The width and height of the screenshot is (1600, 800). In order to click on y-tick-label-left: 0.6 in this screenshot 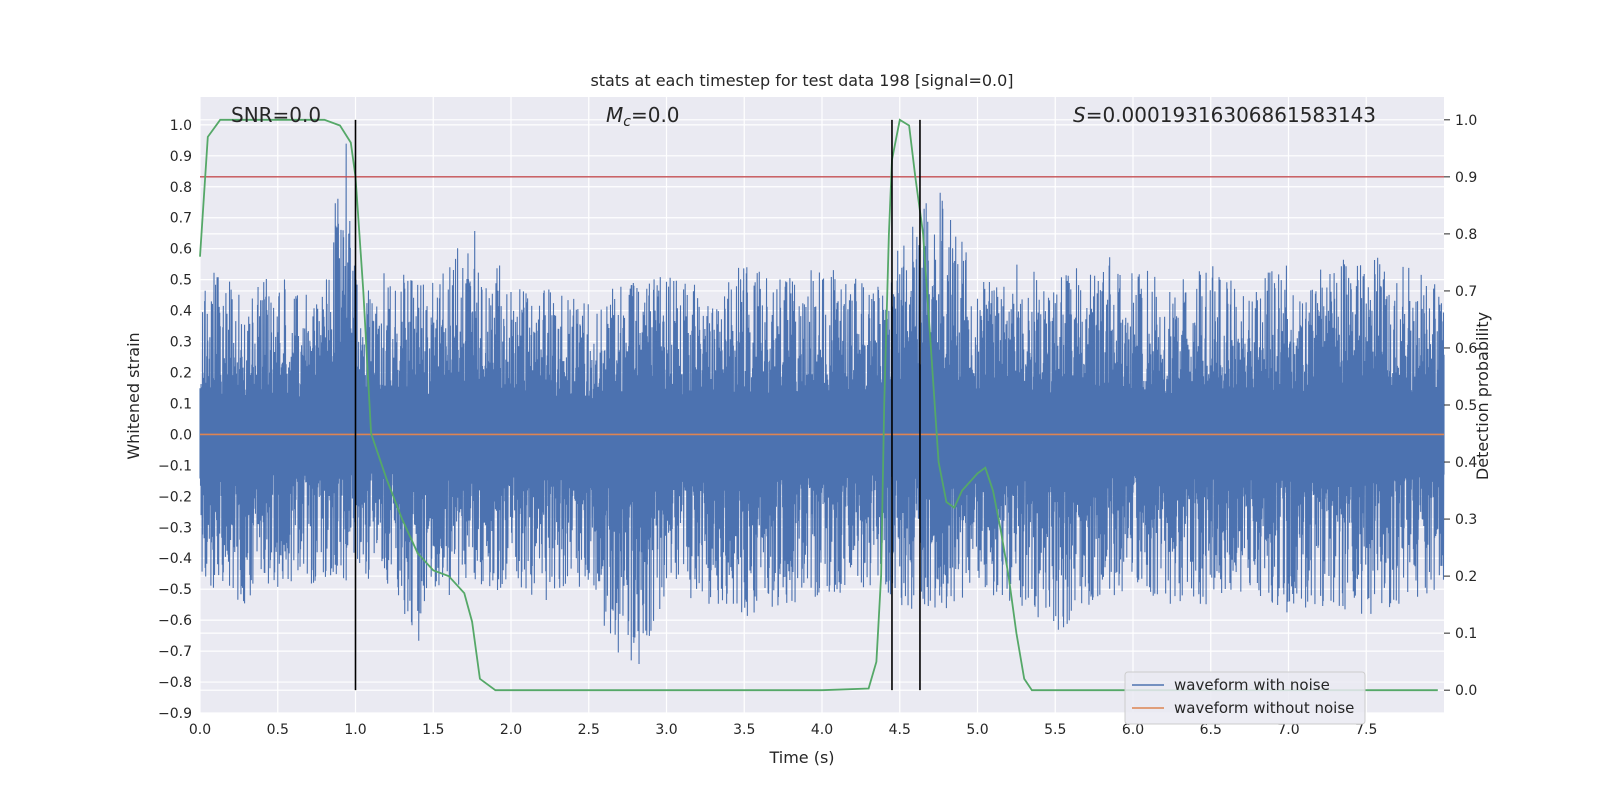, I will do `click(181, 250)`.